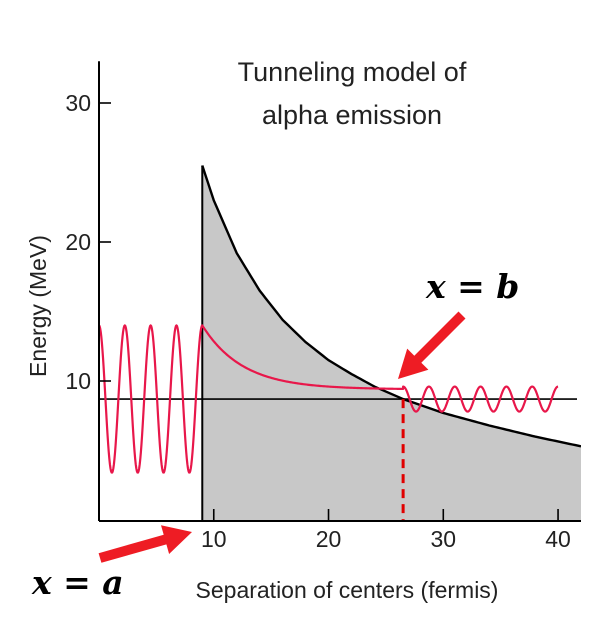 The image size is (599, 635). Describe the element at coordinates (77, 582) in the screenshot. I see `label-x-equals-a: x = a` at that location.